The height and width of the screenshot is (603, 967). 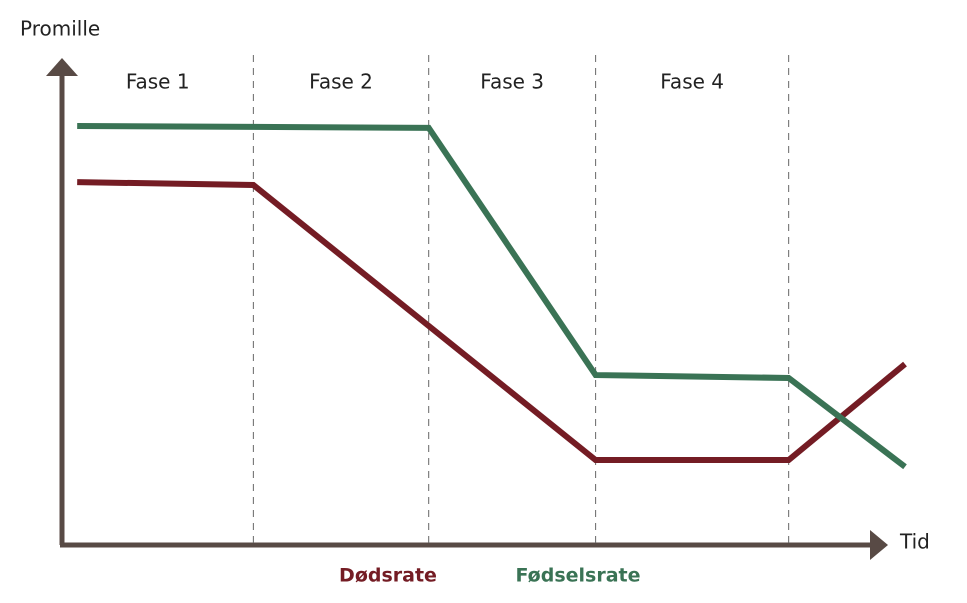 What do you see at coordinates (60, 29) in the screenshot?
I see `y-axis-label: Promille` at bounding box center [60, 29].